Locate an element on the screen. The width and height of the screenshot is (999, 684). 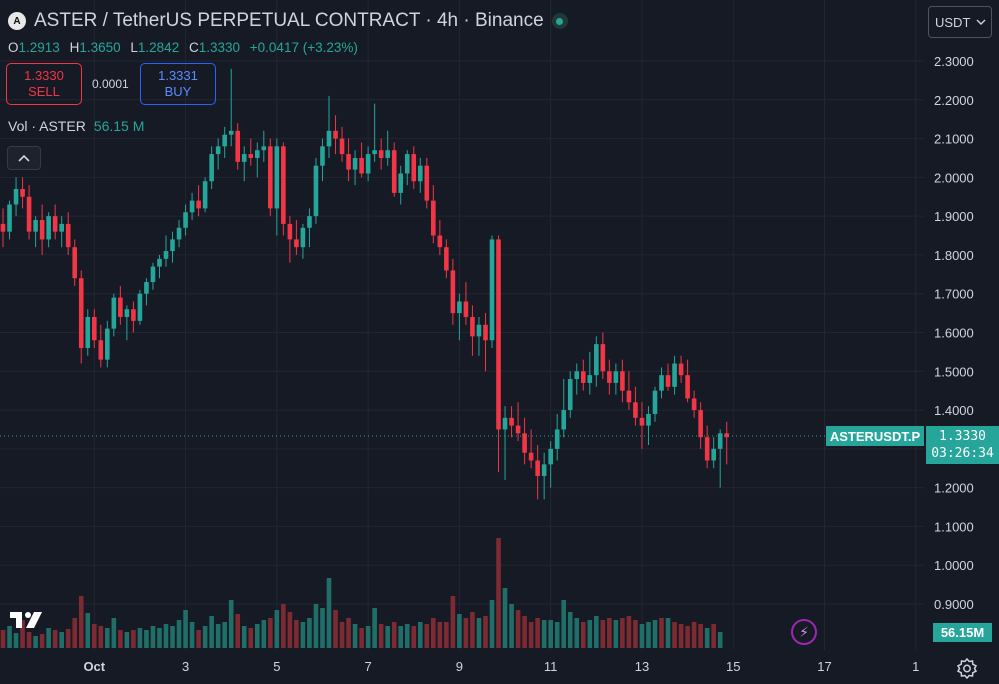
time-axis-tick-label: 13 is located at coordinates (642, 666).